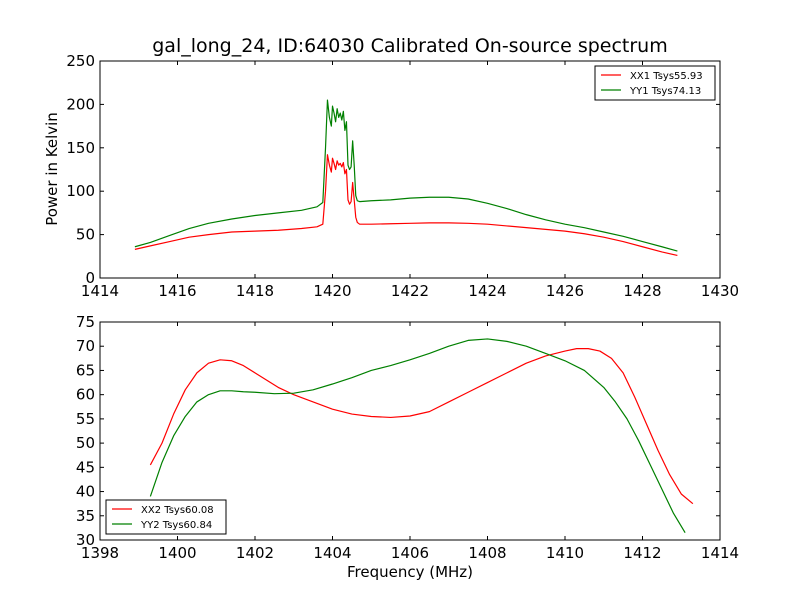 This screenshot has width=800, height=600. What do you see at coordinates (100, 553) in the screenshot?
I see `bottom-x-tick-label: 1398` at bounding box center [100, 553].